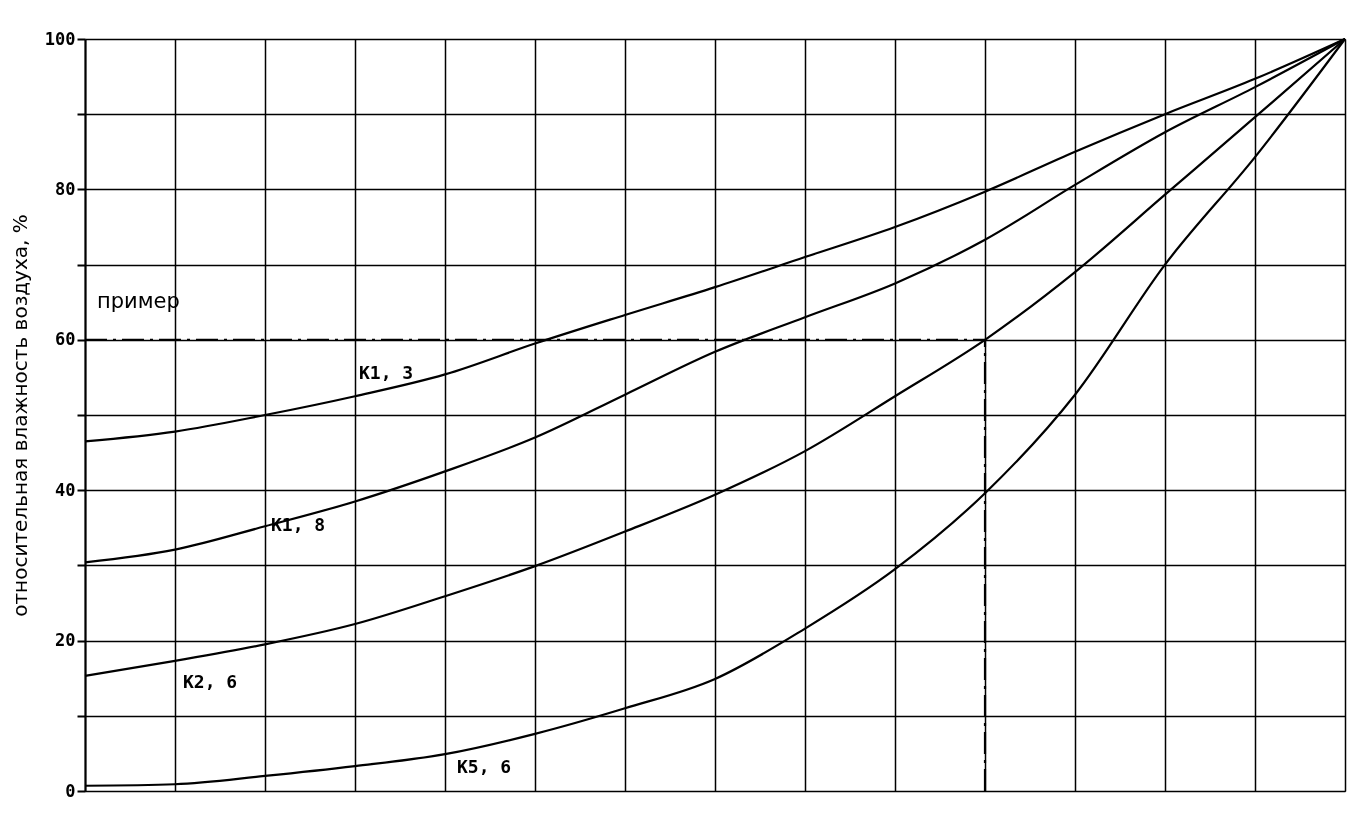 This screenshot has width=1372, height=824. What do you see at coordinates (386, 373) in the screenshot?
I see `series-label: K1, 3` at bounding box center [386, 373].